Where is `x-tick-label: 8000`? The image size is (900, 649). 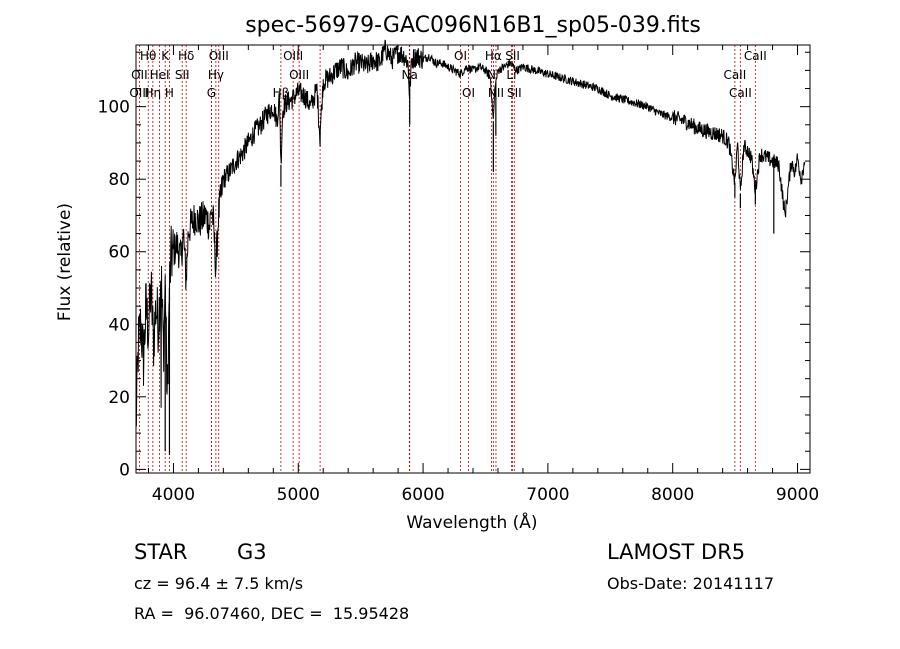 x-tick-label: 8000 is located at coordinates (672, 495).